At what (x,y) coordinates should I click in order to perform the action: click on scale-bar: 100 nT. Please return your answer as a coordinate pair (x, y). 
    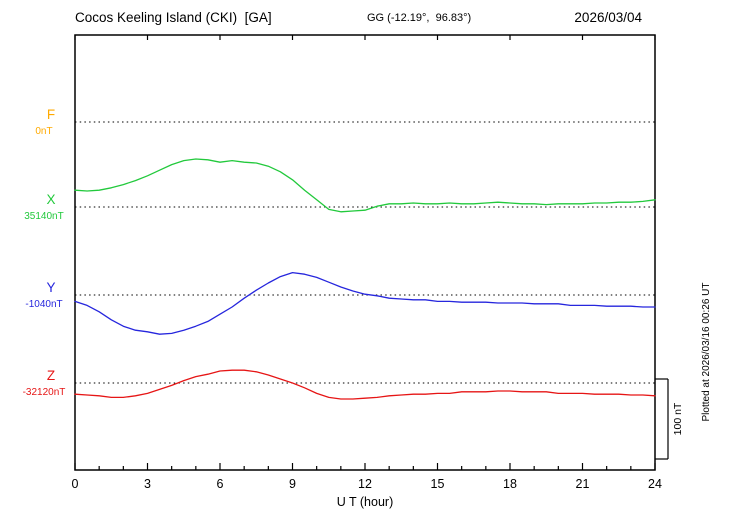
    Looking at the image, I should click on (669, 419).